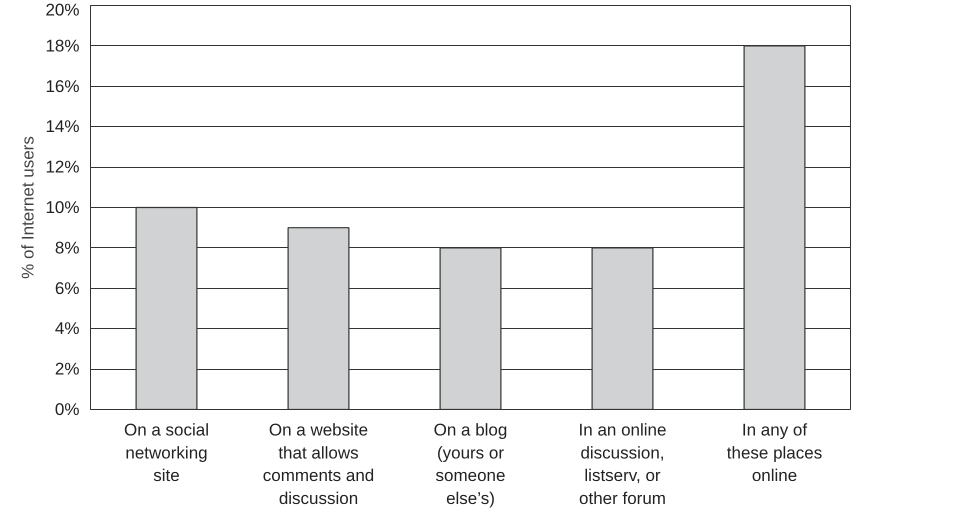 The width and height of the screenshot is (964, 522). I want to click on y-tick-label: 10%, so click(62, 207).